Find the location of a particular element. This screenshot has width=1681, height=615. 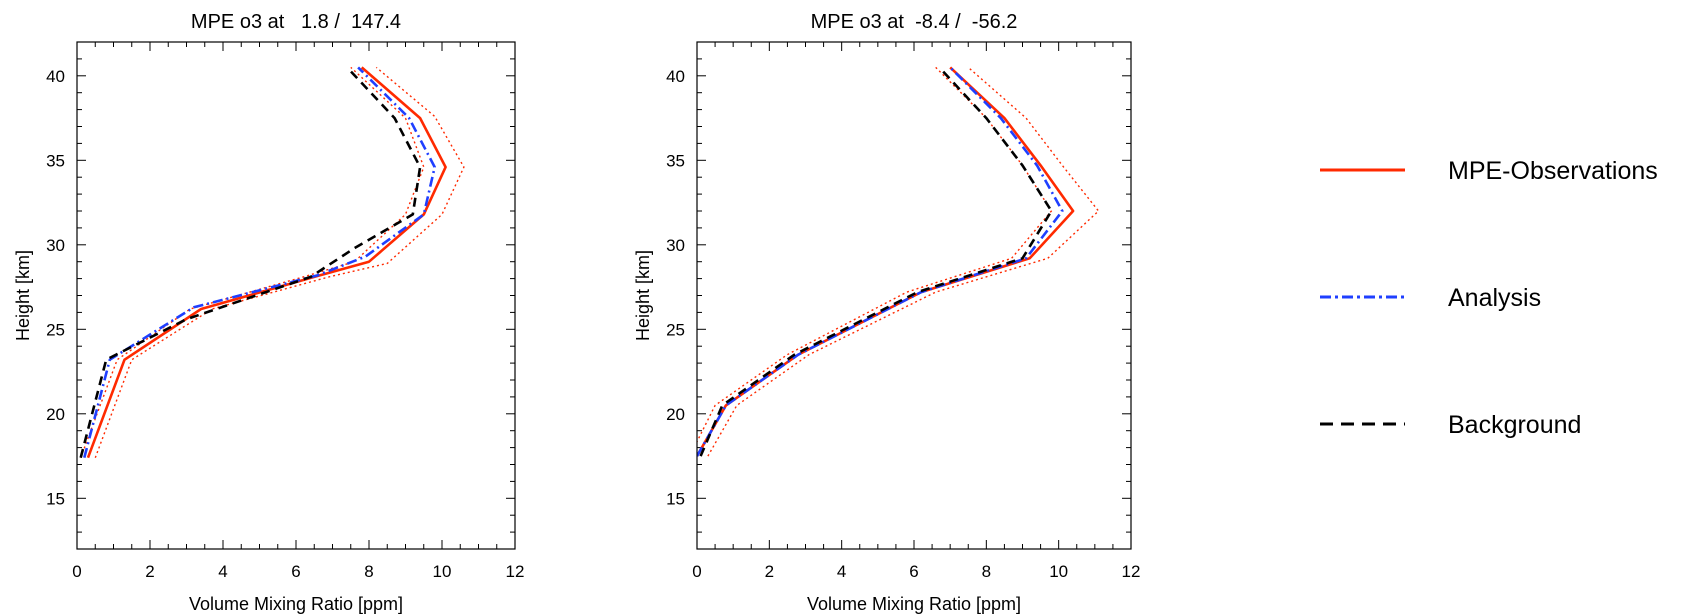

legend: MPE-Observations Analysis Background is located at coordinates (1489, 298).